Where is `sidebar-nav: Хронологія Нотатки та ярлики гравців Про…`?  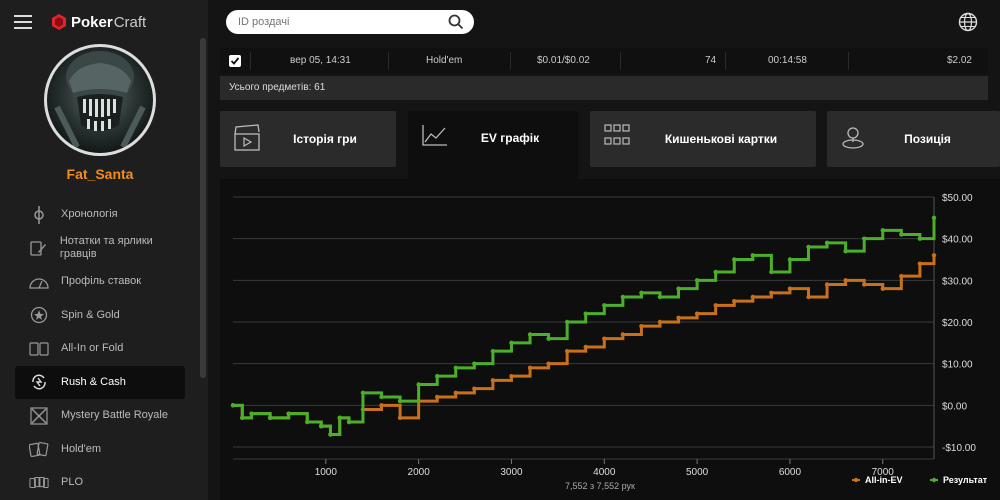
sidebar-nav: Хронологія Нотатки та ярлики гравців Про… is located at coordinates (100, 349).